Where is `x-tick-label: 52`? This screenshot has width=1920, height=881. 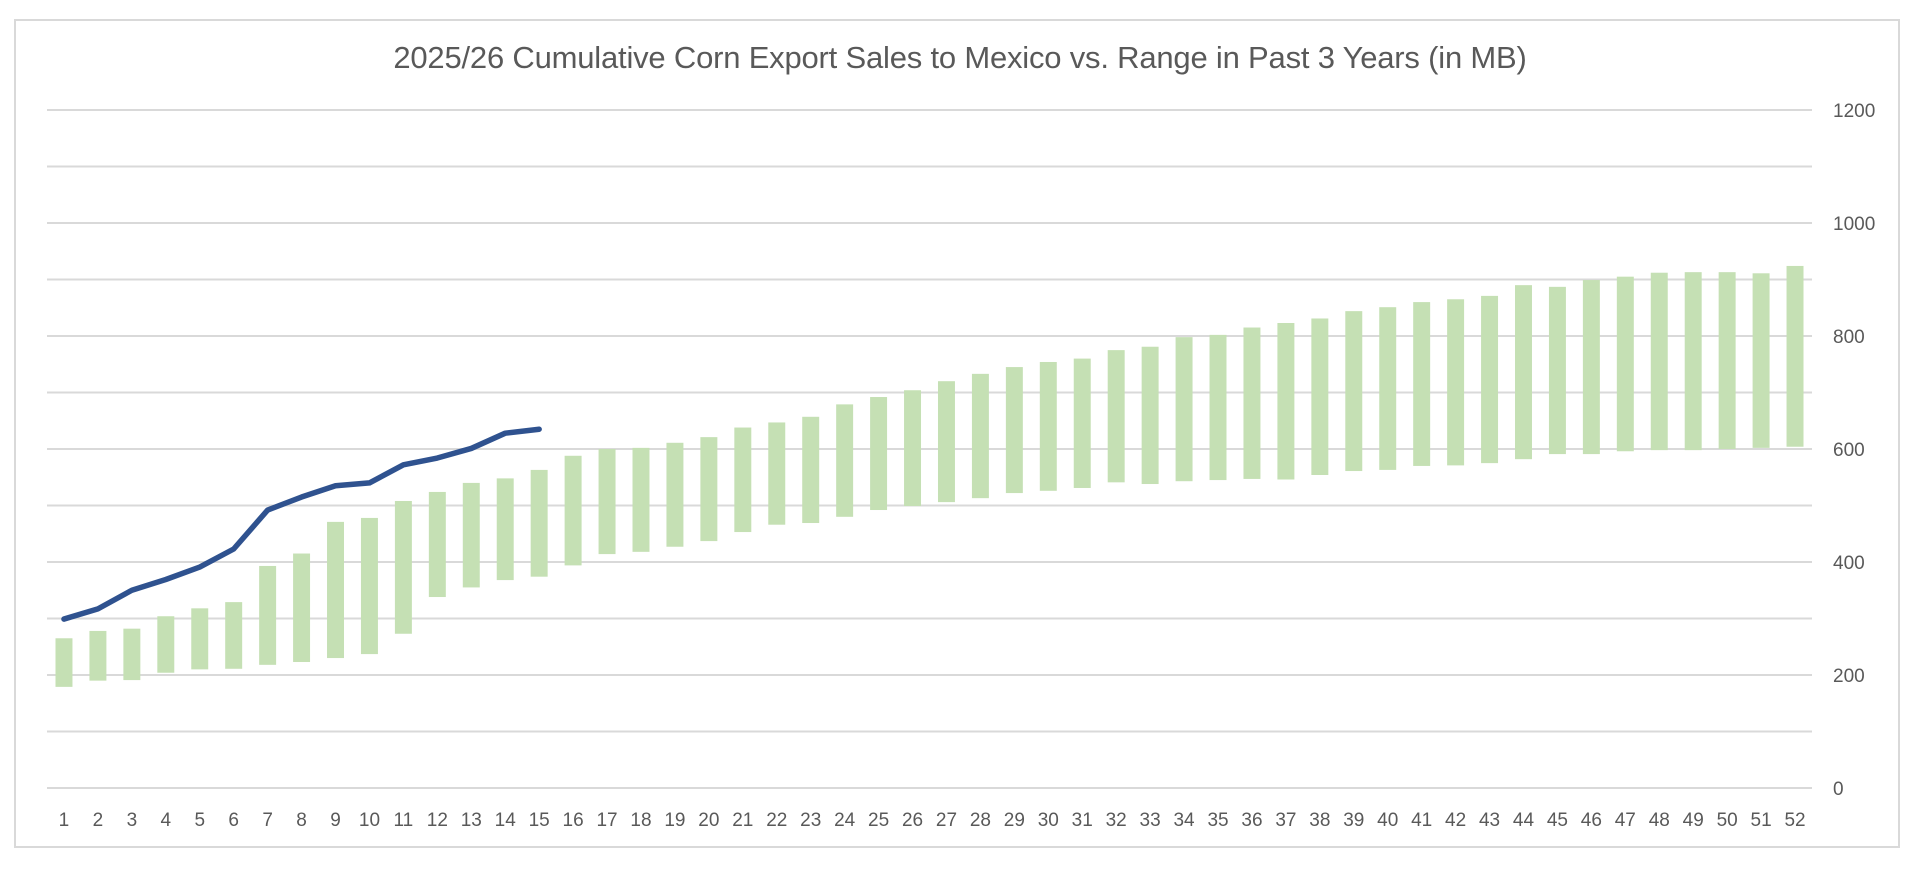
x-tick-label: 52 is located at coordinates (1794, 820).